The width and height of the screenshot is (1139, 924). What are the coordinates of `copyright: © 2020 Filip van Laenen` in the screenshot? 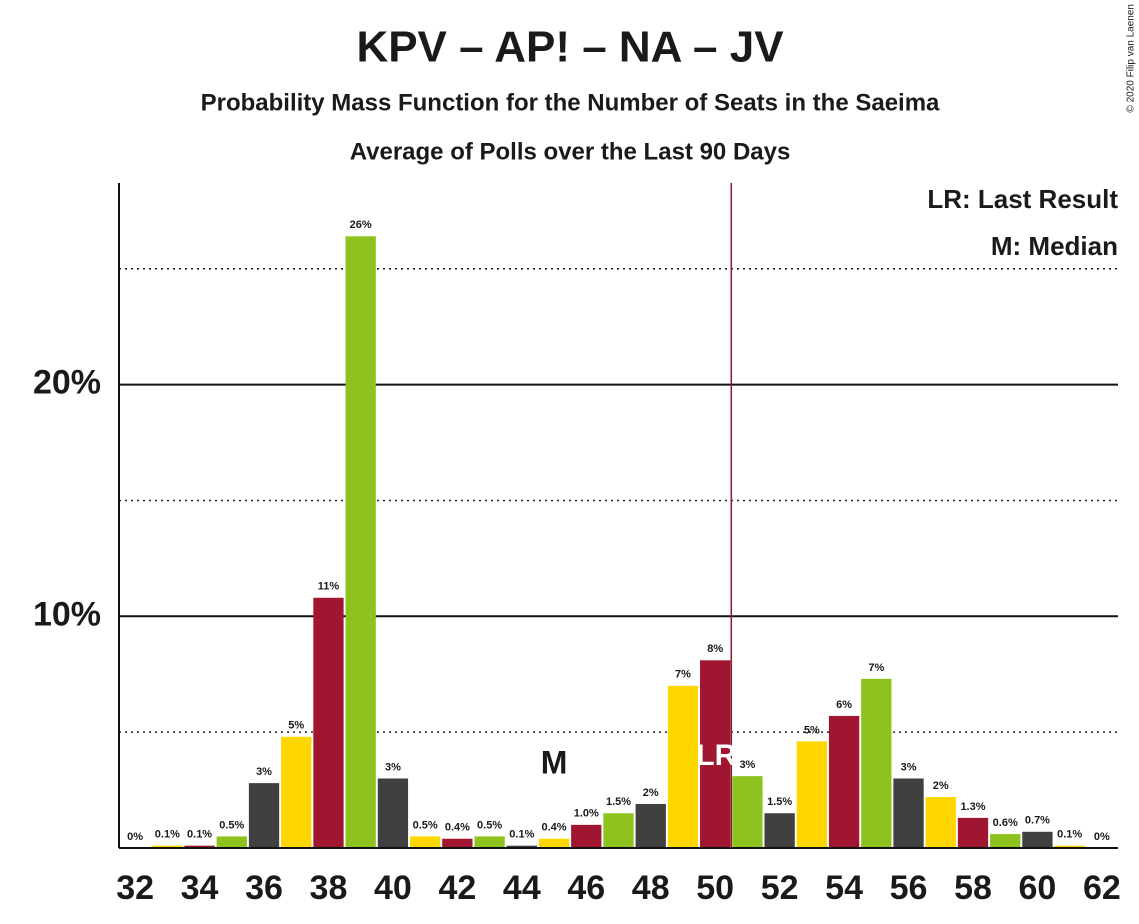 It's located at (1131, 58).